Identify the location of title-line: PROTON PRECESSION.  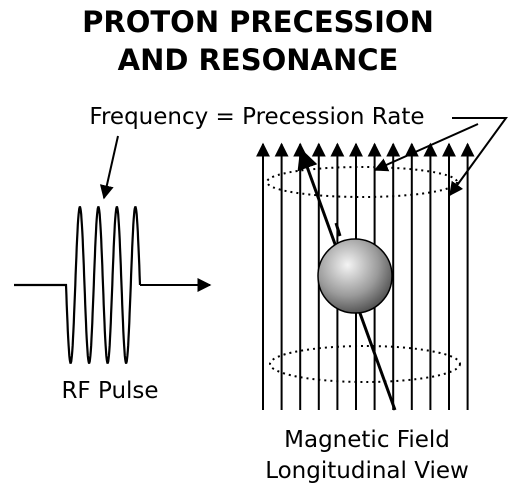
(258, 22).